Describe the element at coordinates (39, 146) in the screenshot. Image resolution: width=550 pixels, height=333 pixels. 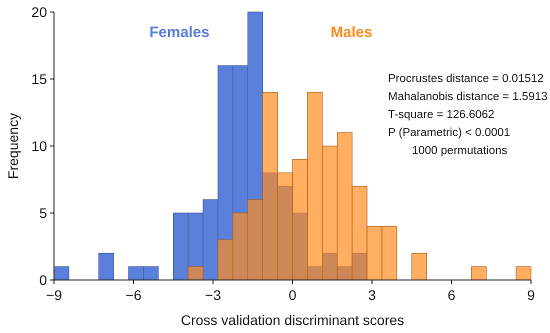
I see `y-tick-label: 10` at that location.